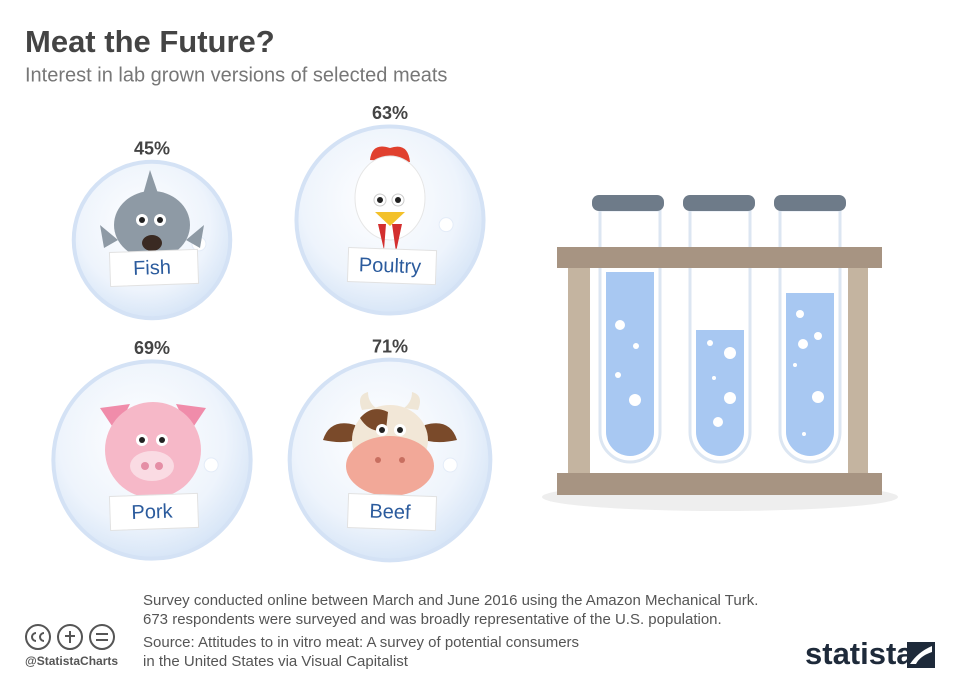 The height and width of the screenshot is (684, 960). Describe the element at coordinates (70, 637) in the screenshot. I see `license-icons` at that location.